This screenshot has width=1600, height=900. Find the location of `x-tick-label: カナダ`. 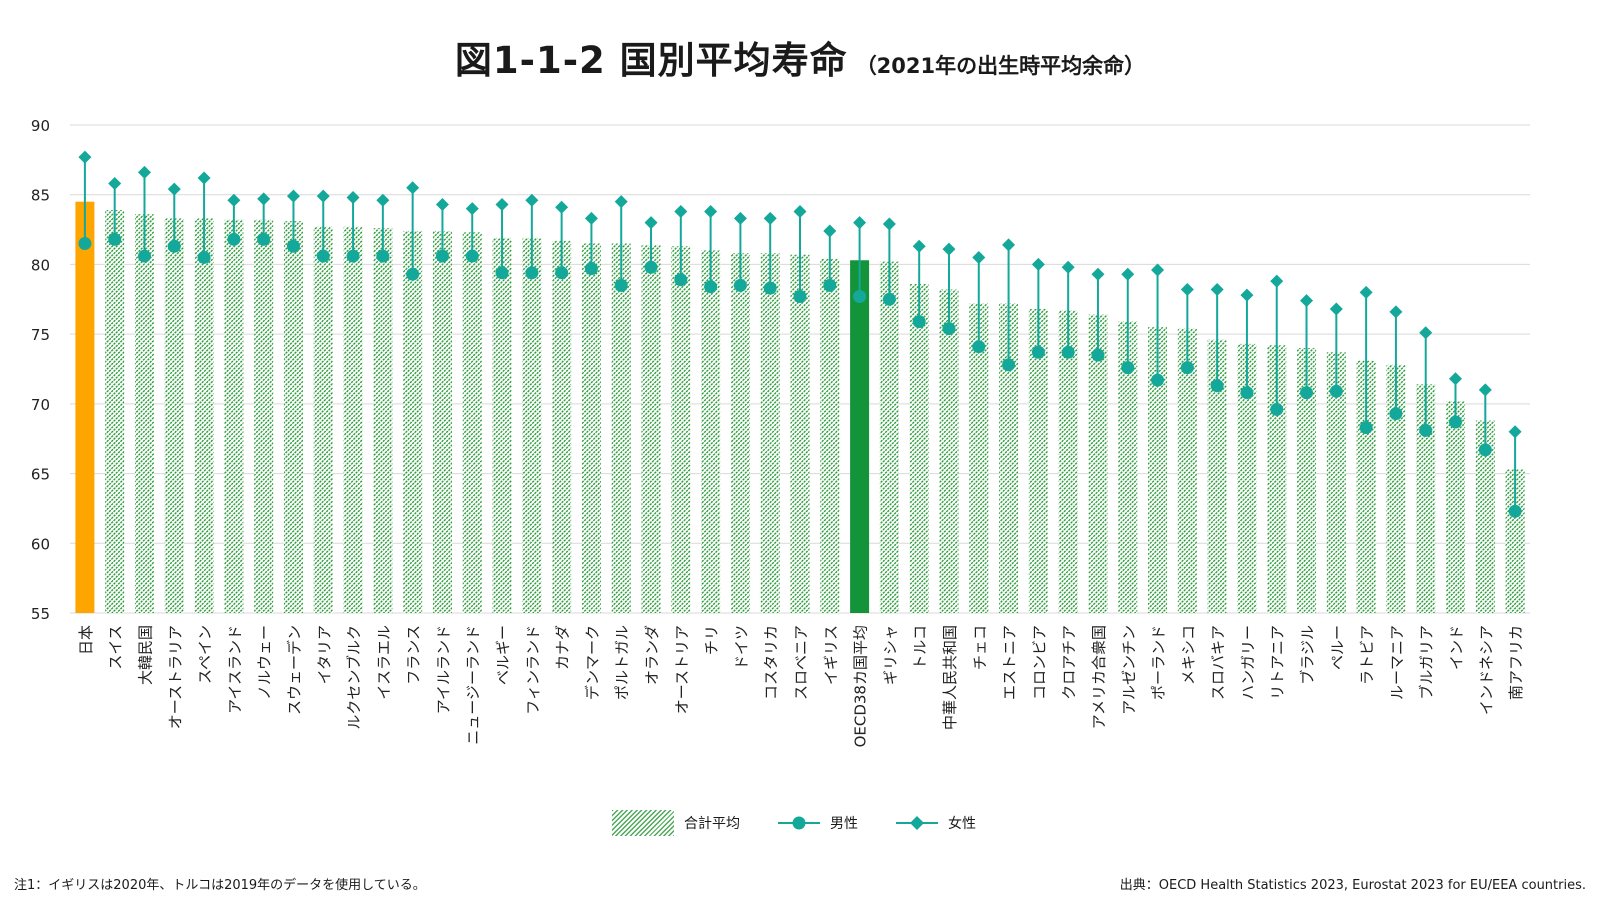

x-tick-label: カナダ is located at coordinates (563, 647).